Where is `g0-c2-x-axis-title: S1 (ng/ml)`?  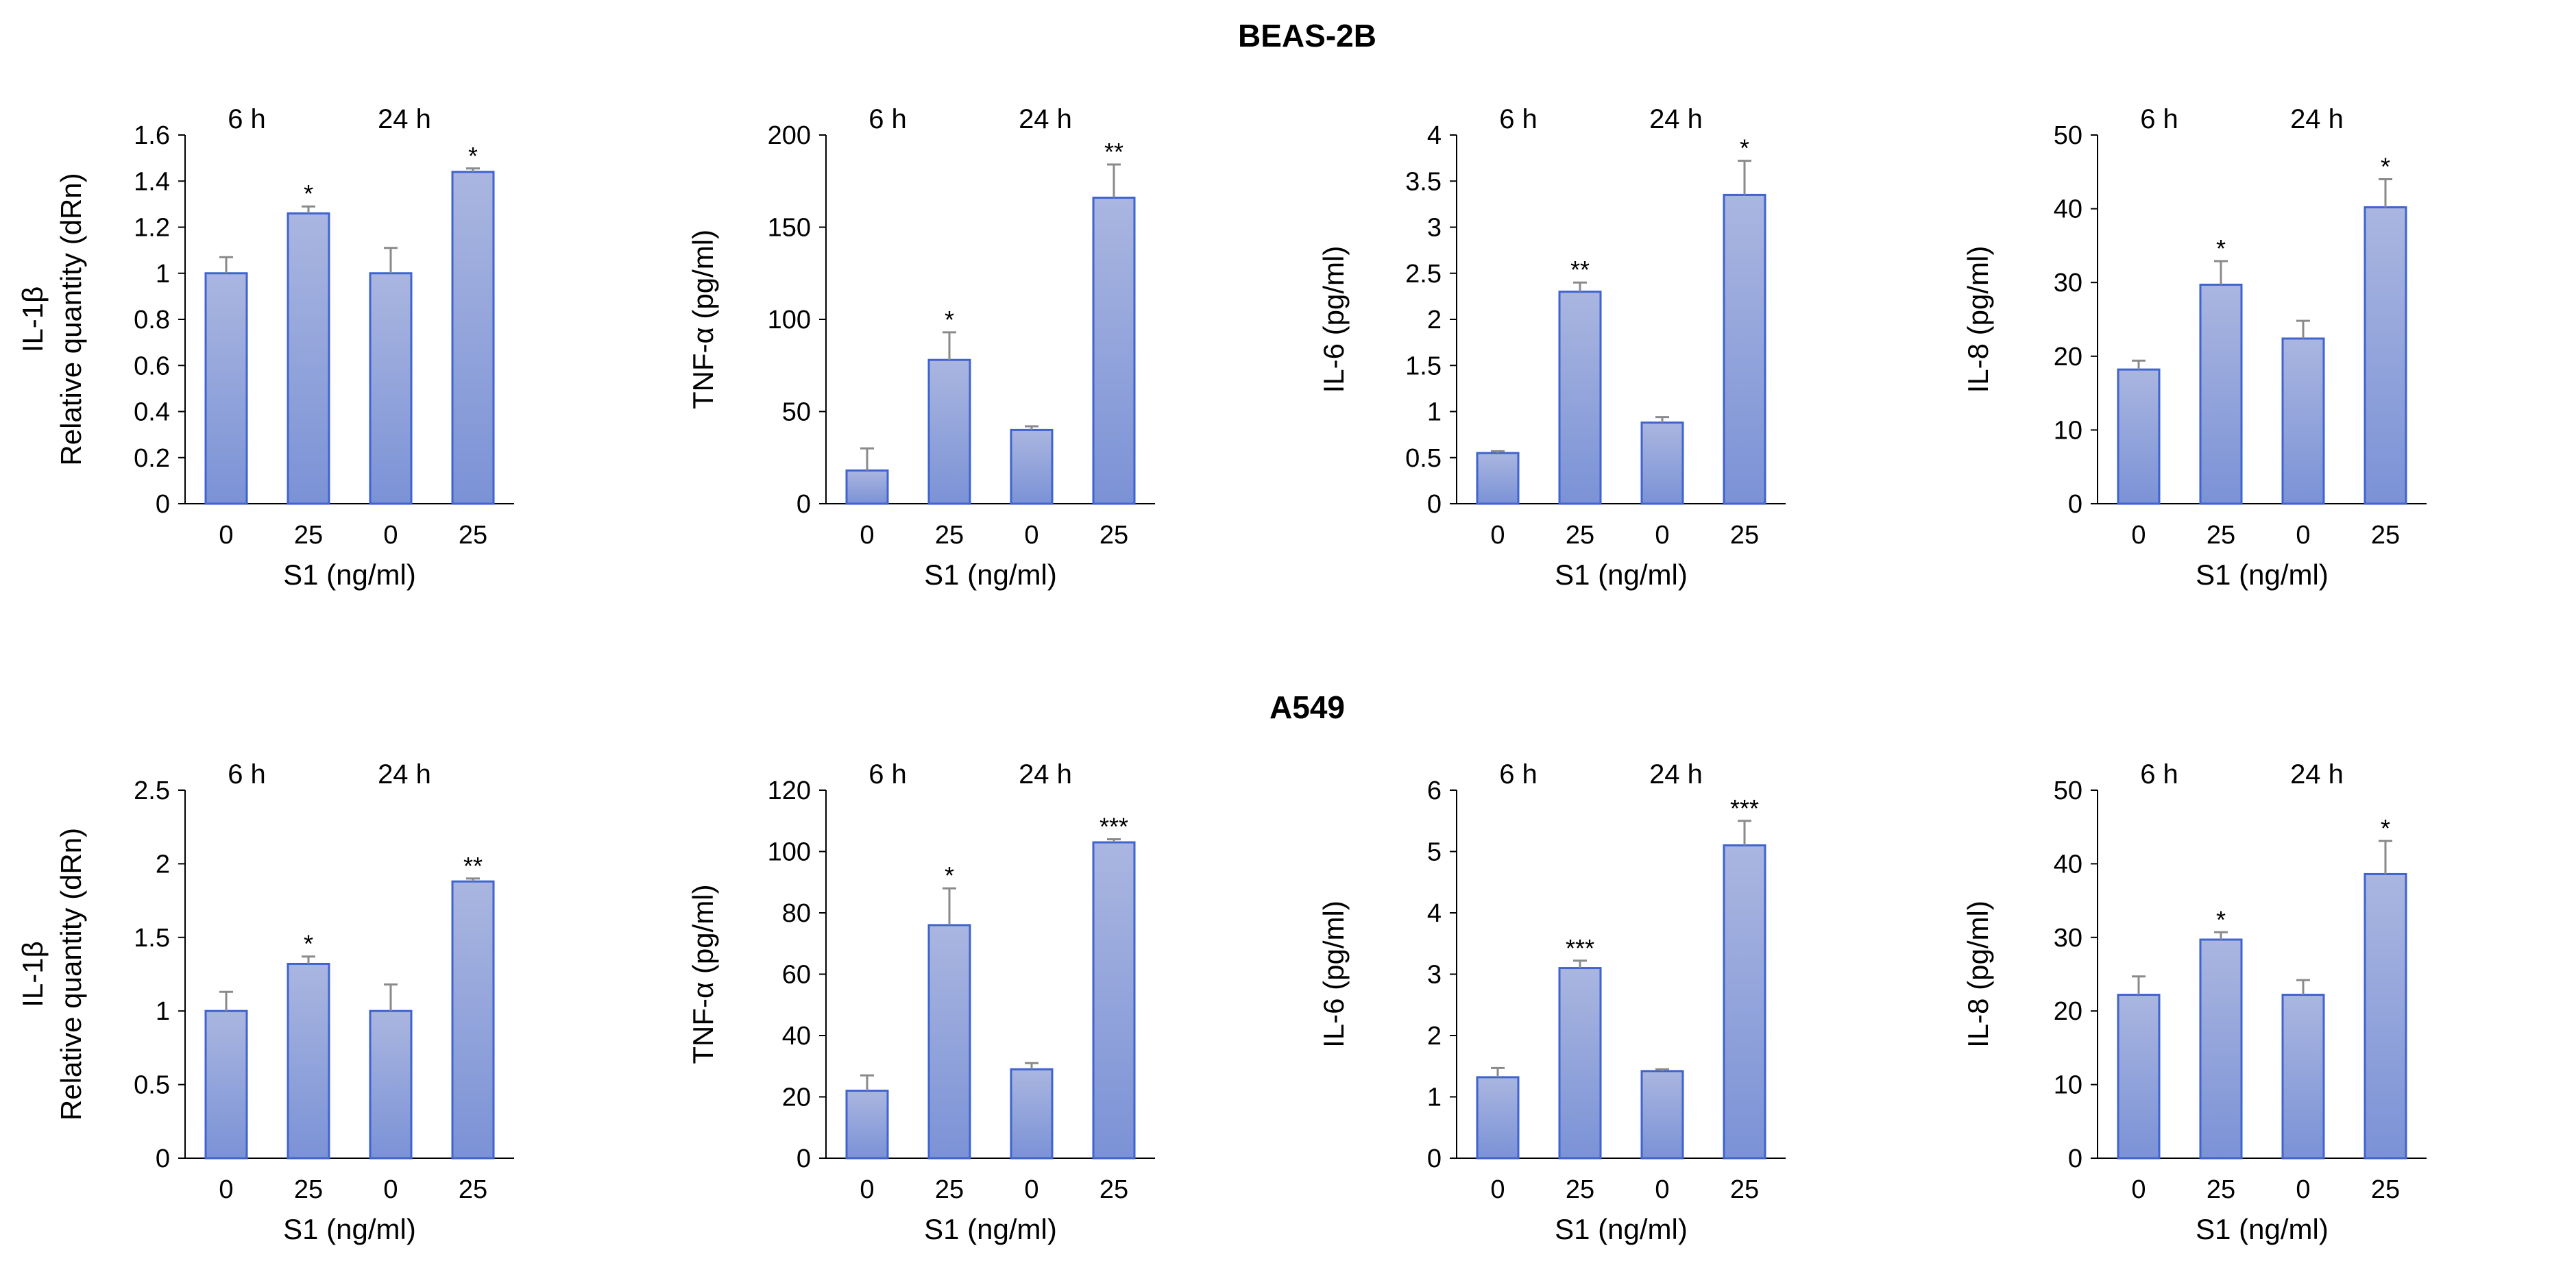 g0-c2-x-axis-title: S1 (ng/ml) is located at coordinates (1621, 575).